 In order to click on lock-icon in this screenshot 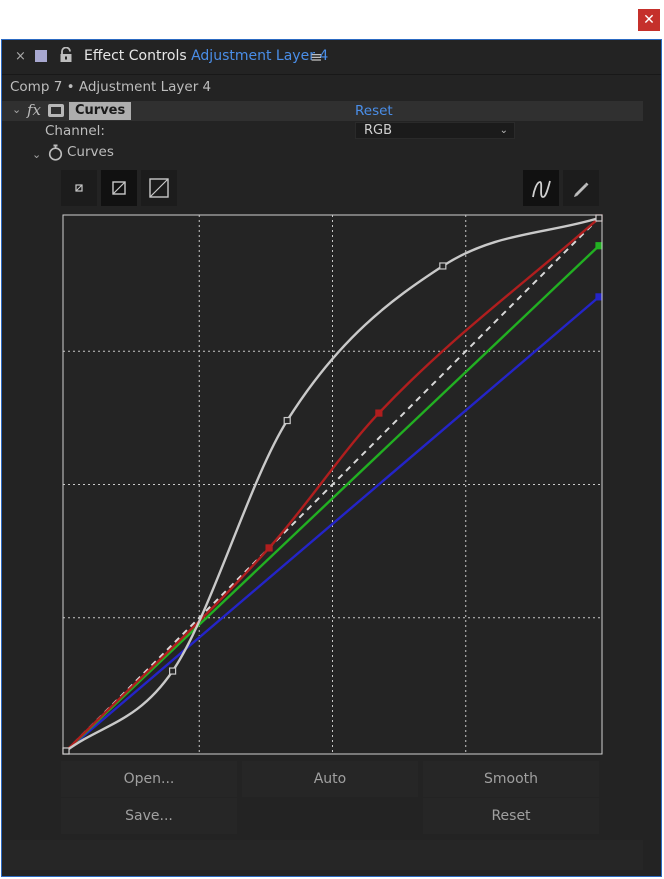, I will do `click(66, 55)`.